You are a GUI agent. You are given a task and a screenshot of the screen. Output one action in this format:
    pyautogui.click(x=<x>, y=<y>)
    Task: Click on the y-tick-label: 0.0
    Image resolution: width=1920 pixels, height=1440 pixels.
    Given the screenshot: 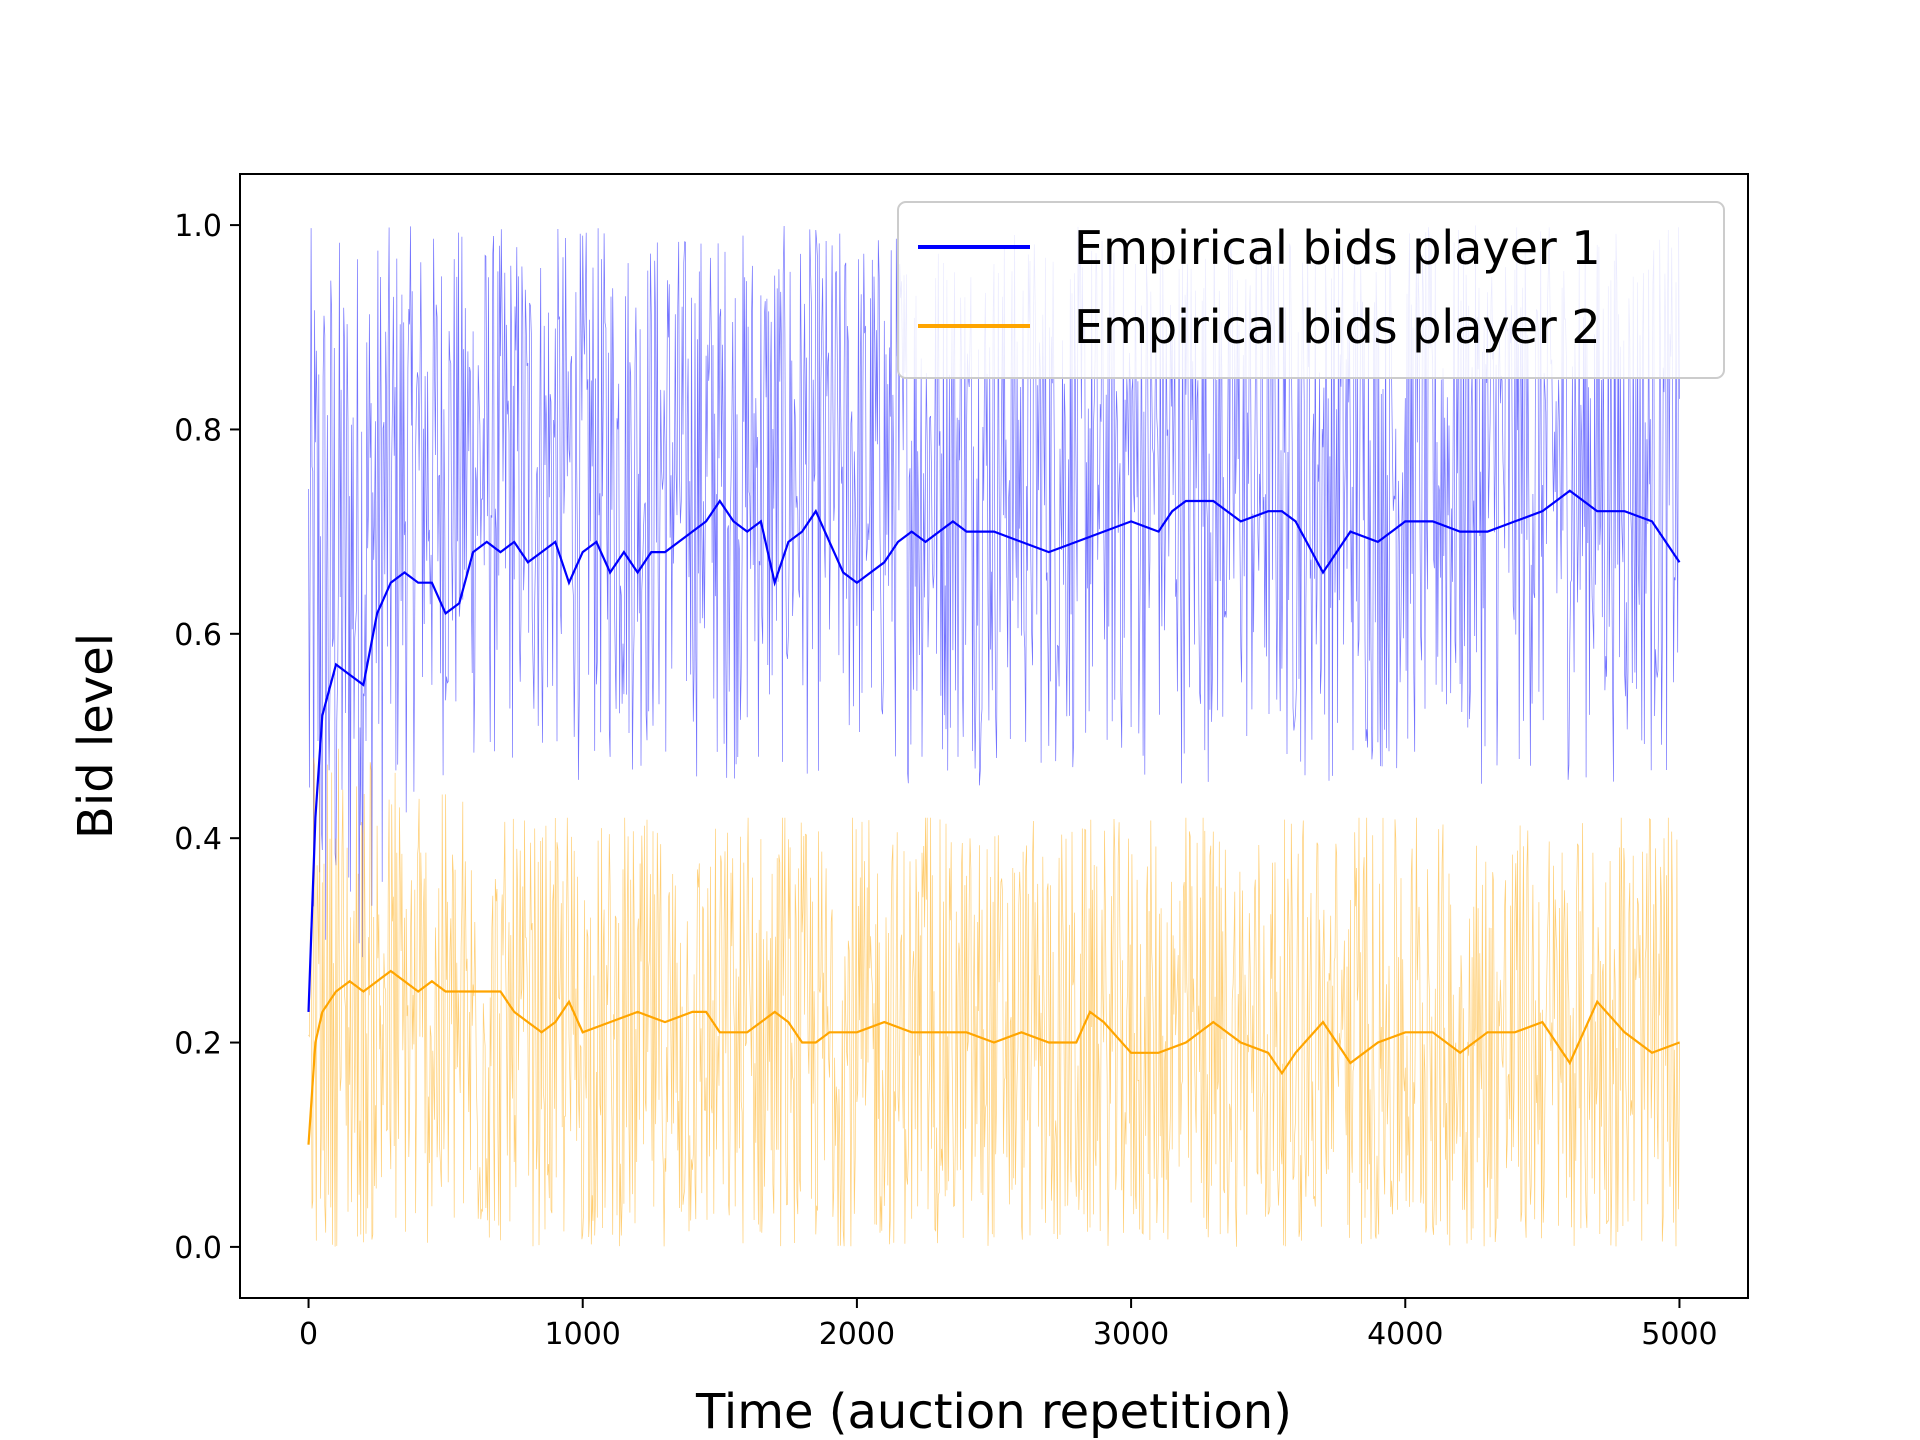 What is the action you would take?
    pyautogui.click(x=198, y=1248)
    